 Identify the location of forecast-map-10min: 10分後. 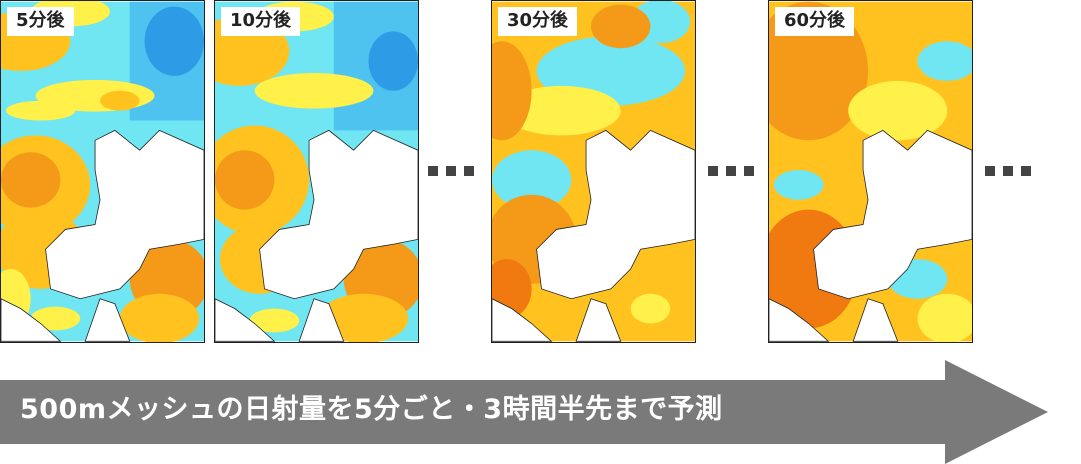
(316, 171).